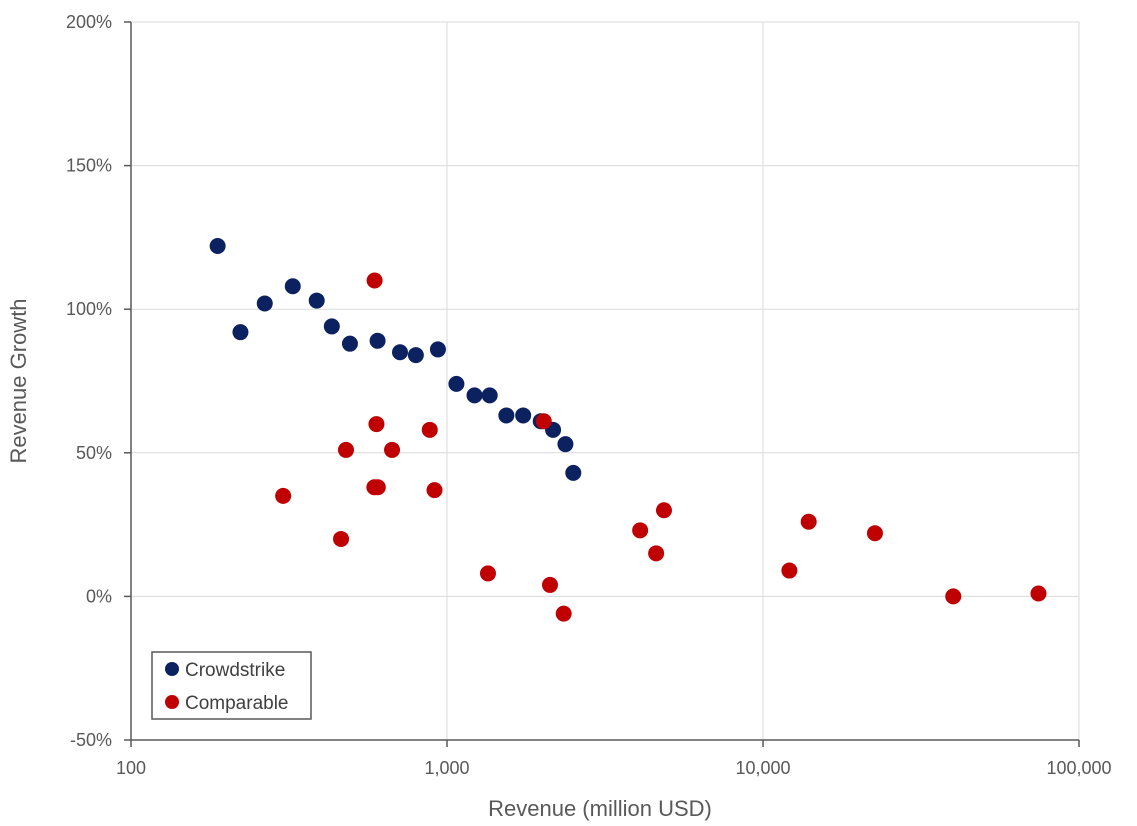 The height and width of the screenshot is (826, 1137). Describe the element at coordinates (446, 768) in the screenshot. I see `x-tick-label: 1,000` at that location.